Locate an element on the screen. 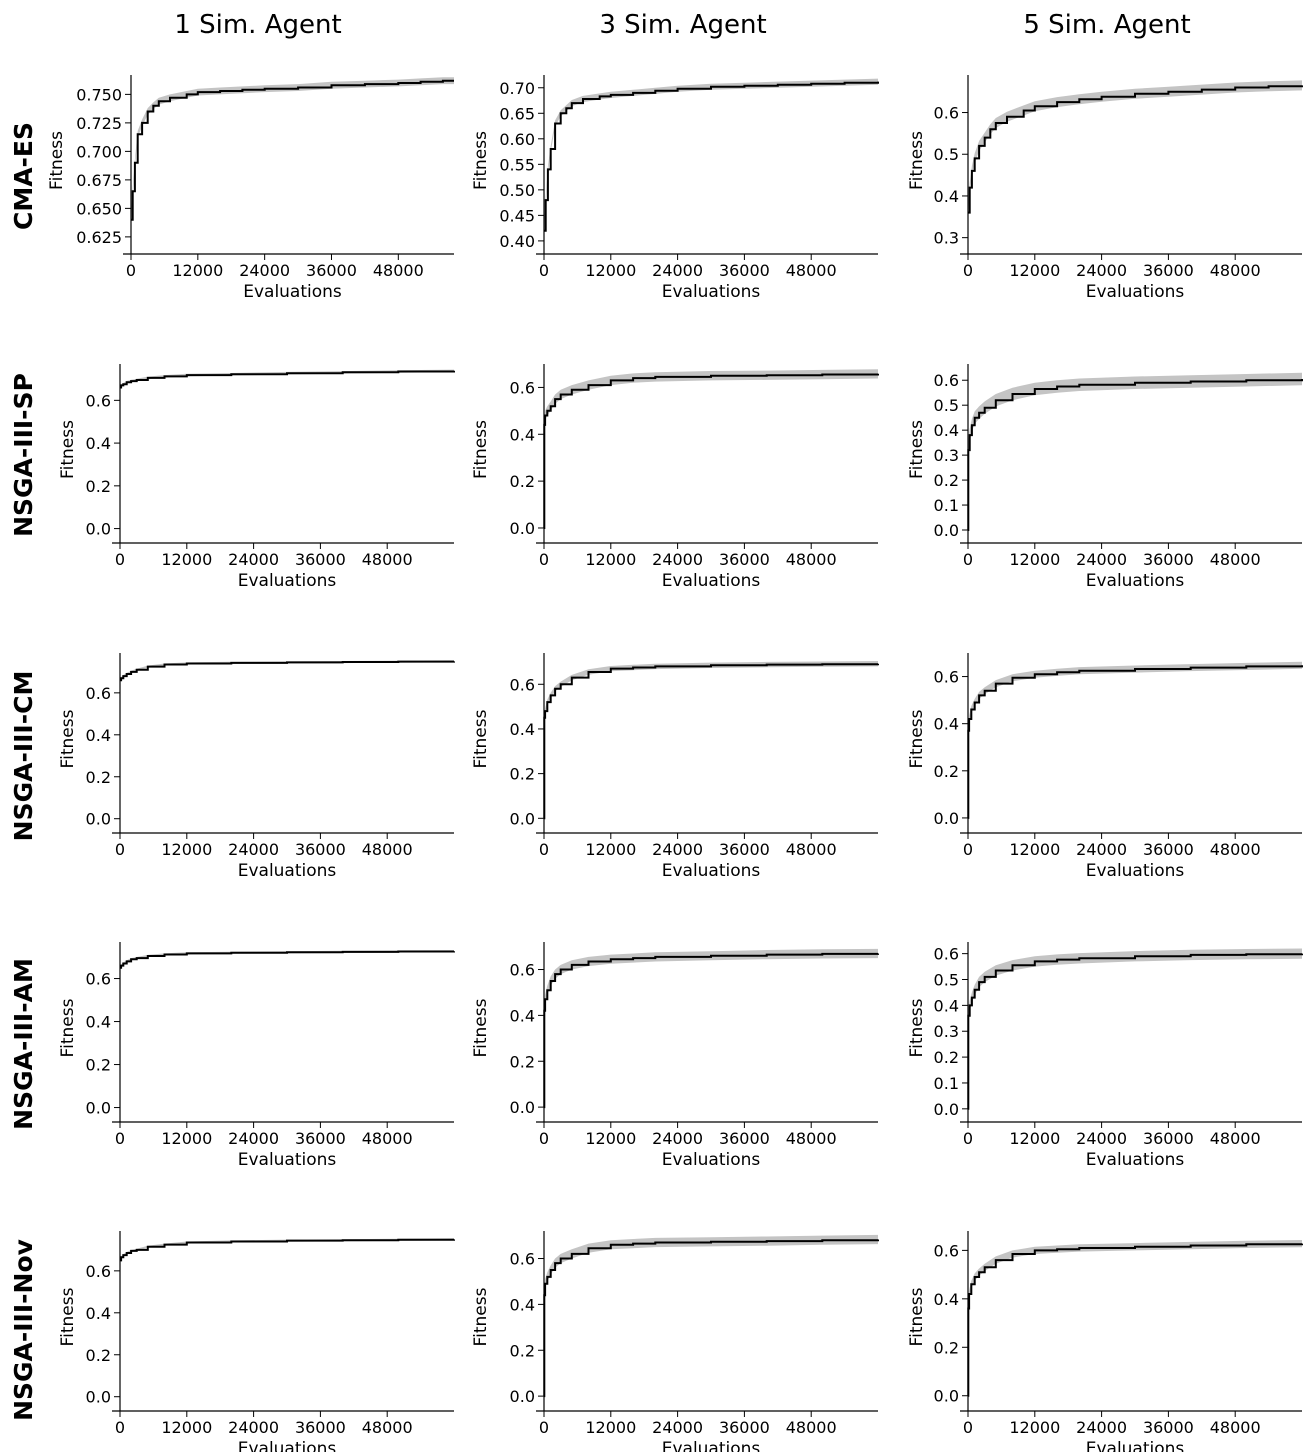  row-title: NSGA-III-AM is located at coordinates (23, 1044).